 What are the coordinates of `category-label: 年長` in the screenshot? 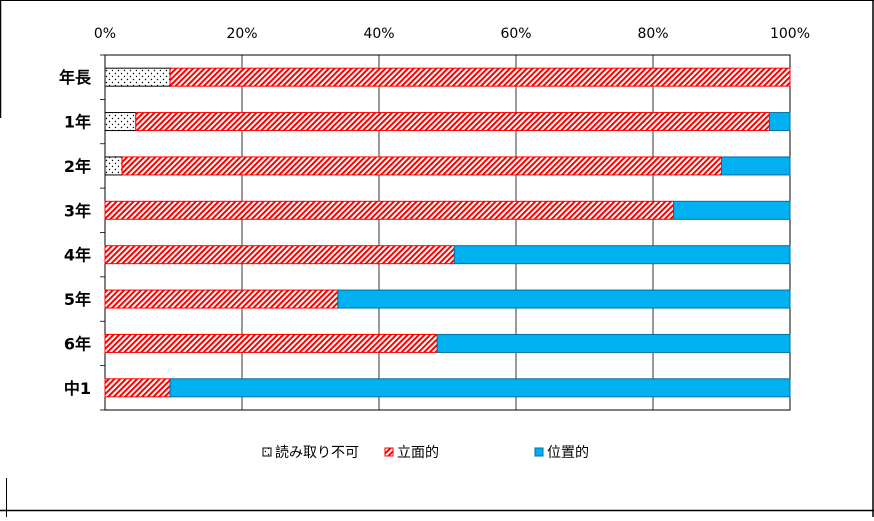 It's located at (75, 77).